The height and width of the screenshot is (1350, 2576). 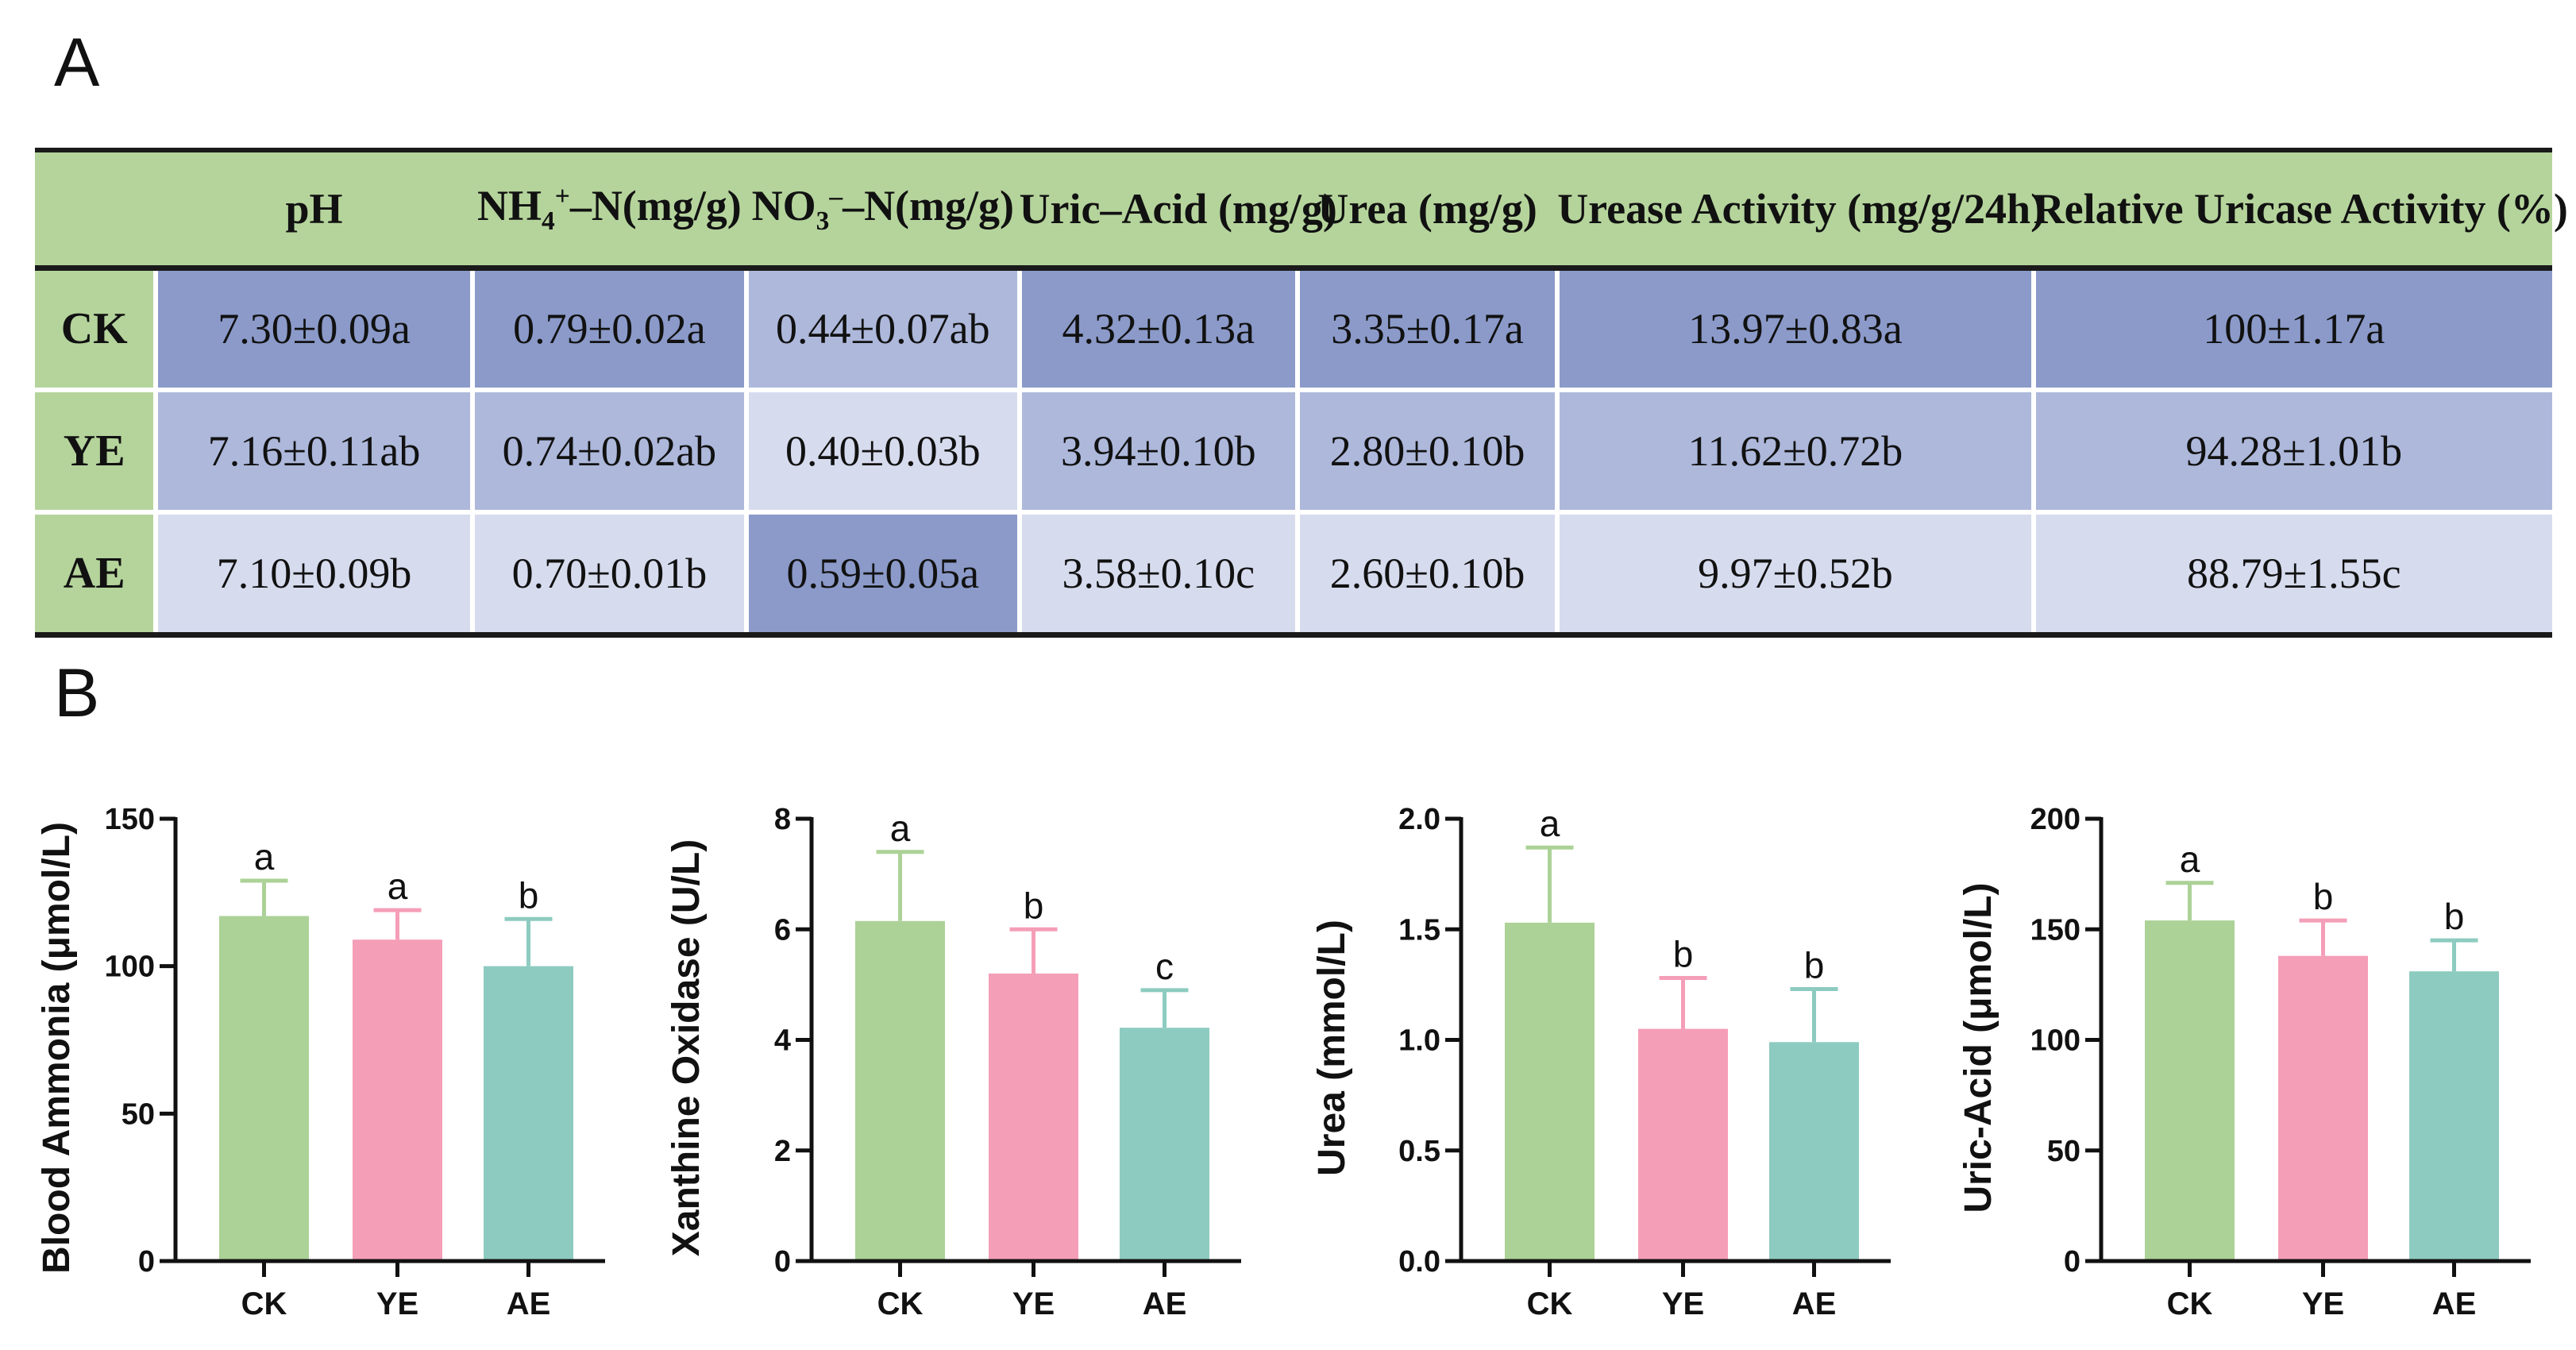 What do you see at coordinates (2291, 330) in the screenshot?
I see `table-cell: 100±1.17a` at bounding box center [2291, 330].